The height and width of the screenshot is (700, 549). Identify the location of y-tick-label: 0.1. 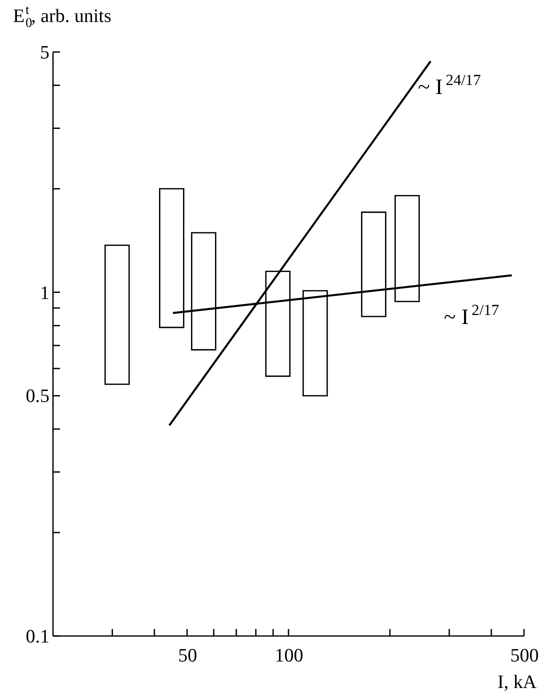
(38, 637).